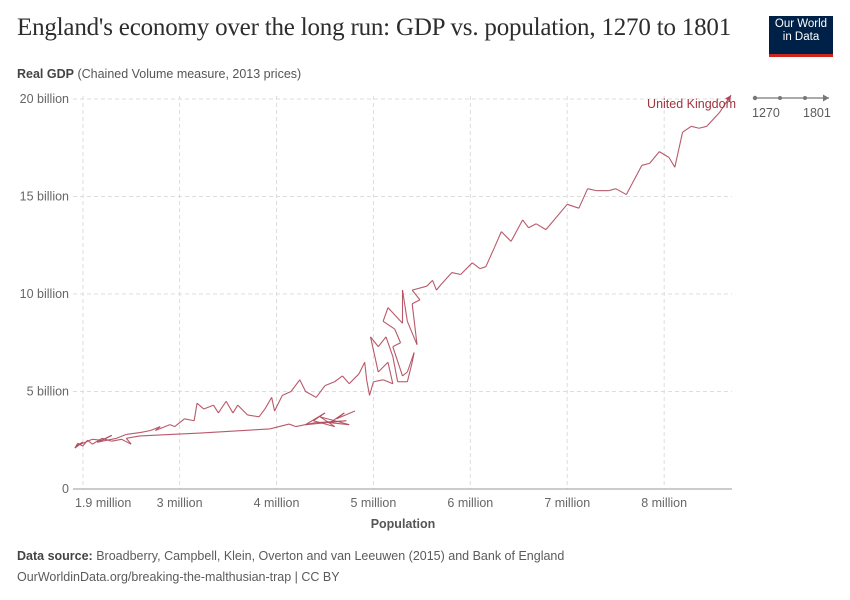 This screenshot has width=850, height=600. Describe the element at coordinates (791, 107) in the screenshot. I see `timeline-control: 1270 1801` at that location.